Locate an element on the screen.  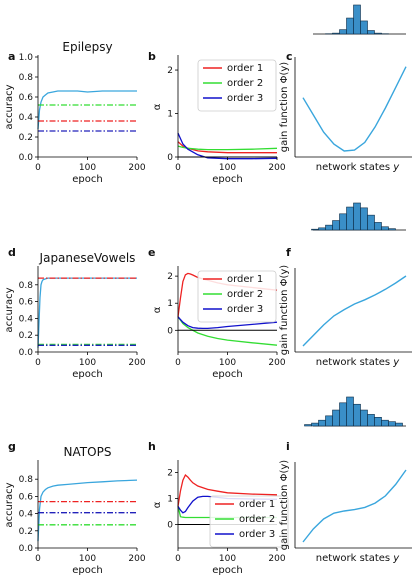
panel-letter: c is located at coordinates (289, 56).